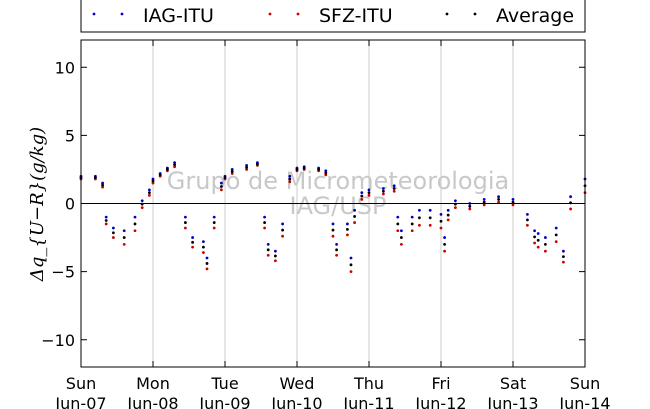 The image size is (650, 409). I want to click on x-tick-label-day: Sun, so click(585, 383).